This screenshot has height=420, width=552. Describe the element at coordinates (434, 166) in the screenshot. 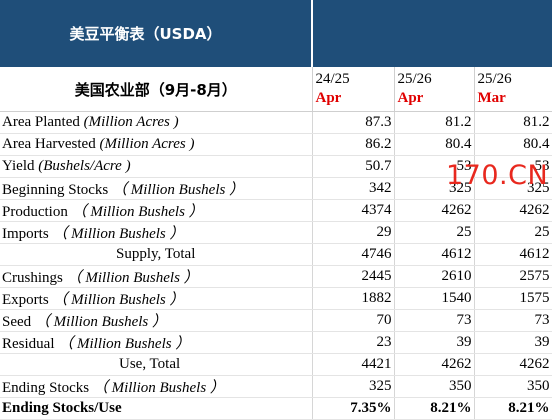

I see `value-cell-col2: 53` at that location.